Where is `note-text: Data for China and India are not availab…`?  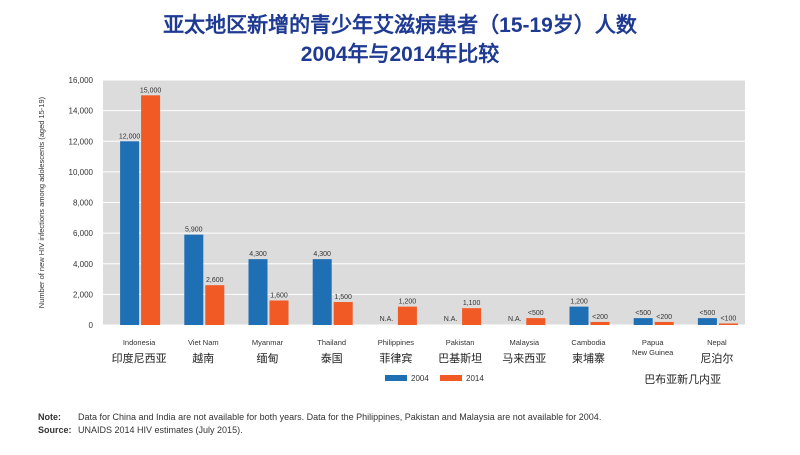 note-text: Data for China and India are not availab… is located at coordinates (340, 417).